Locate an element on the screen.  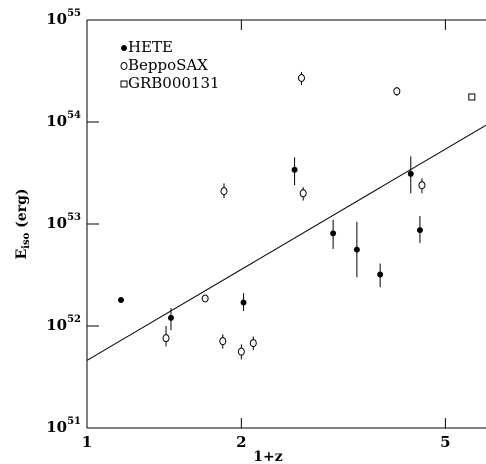
y-tick-exponent: 54 is located at coordinates (74, 115).